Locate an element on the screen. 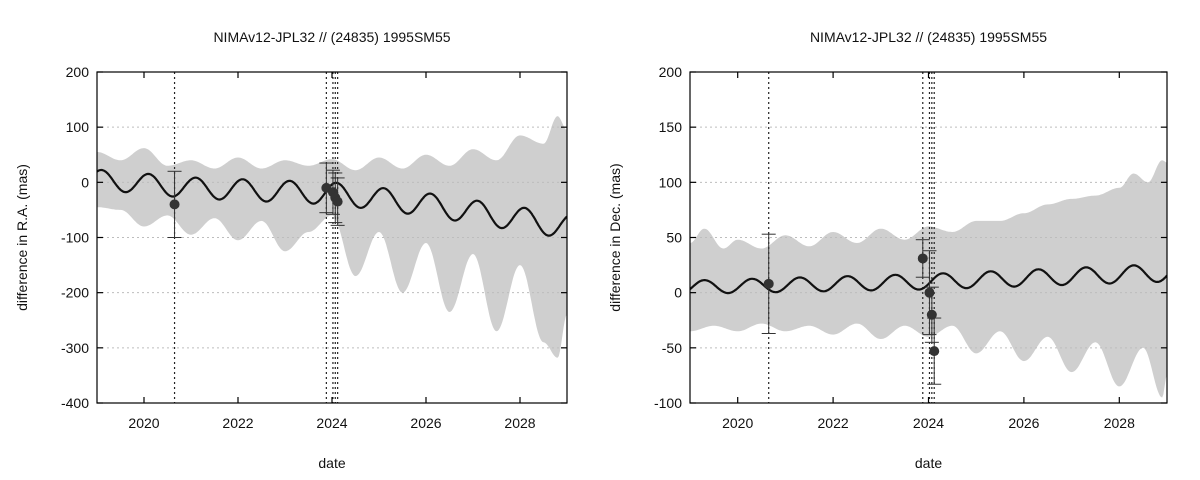 This screenshot has height=480, width=1200. y-tick-label: 150 is located at coordinates (671, 127).